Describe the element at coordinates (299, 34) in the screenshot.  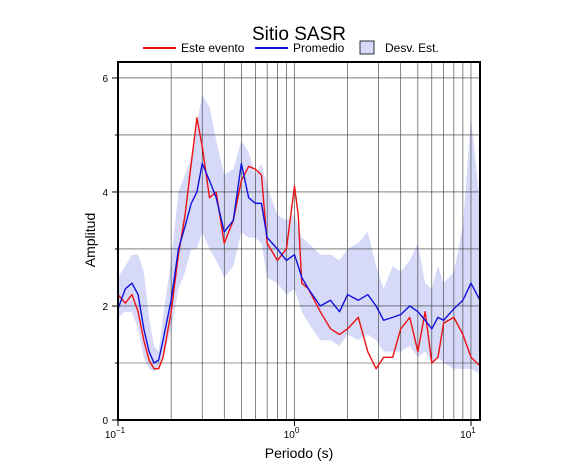
I see `chart-title: Sitio SASR` at that location.